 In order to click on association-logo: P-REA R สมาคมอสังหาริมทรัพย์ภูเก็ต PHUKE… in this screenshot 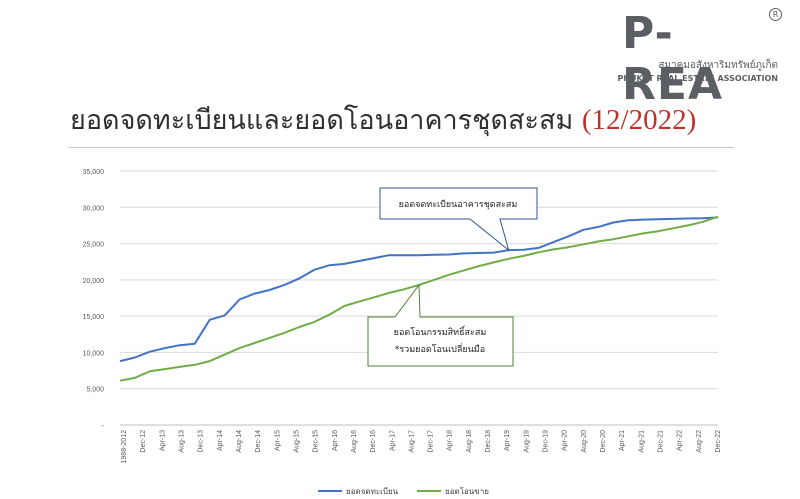, I will do `click(699, 59)`.